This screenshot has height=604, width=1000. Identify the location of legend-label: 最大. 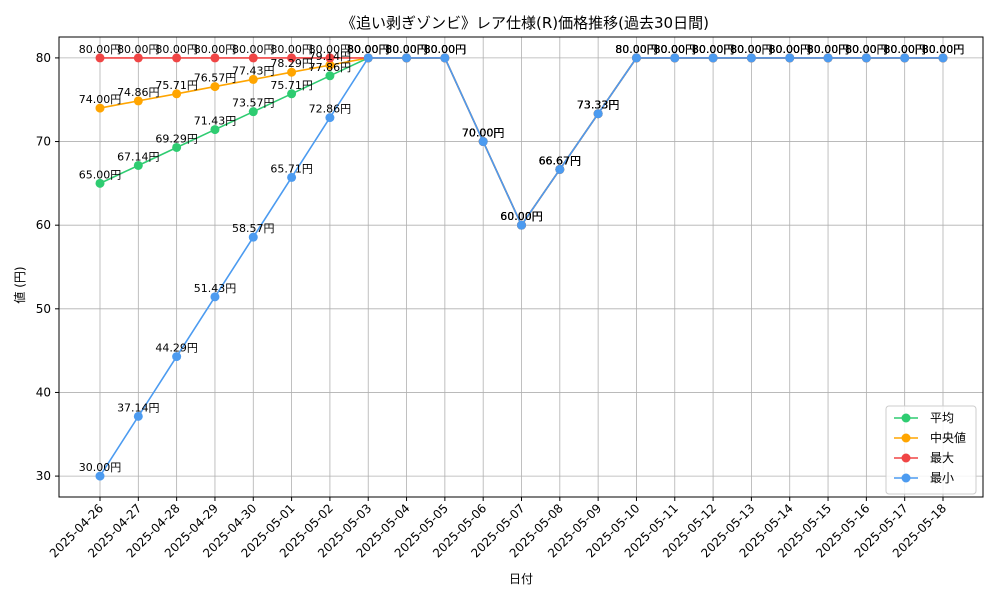
(942, 458).